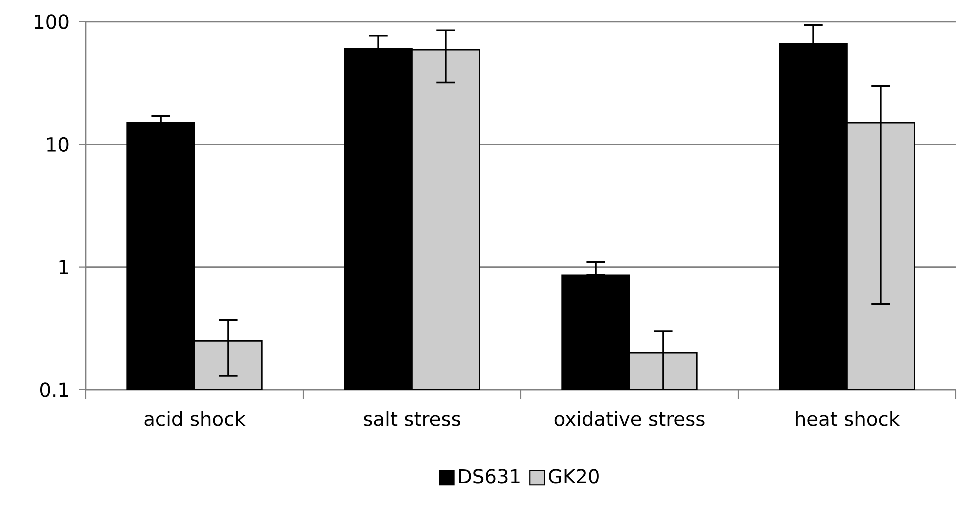 The width and height of the screenshot is (972, 507). Describe the element at coordinates (489, 476) in the screenshot. I see `legend-label: DS631` at that location.